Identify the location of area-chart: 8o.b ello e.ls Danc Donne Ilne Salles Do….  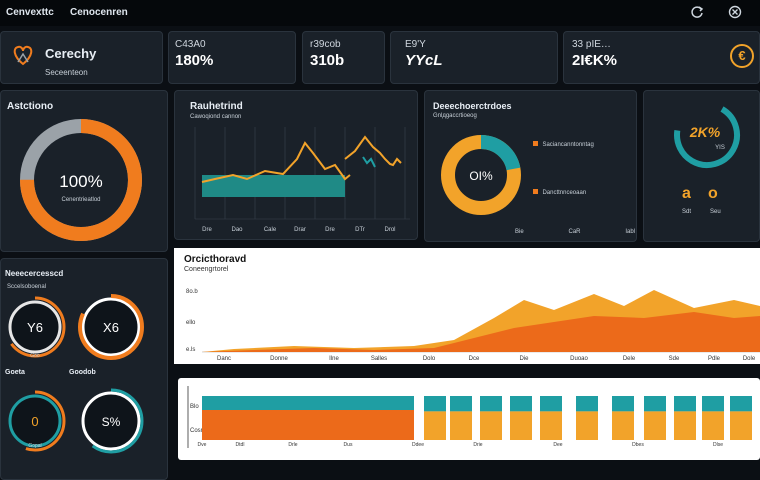
(473, 325).